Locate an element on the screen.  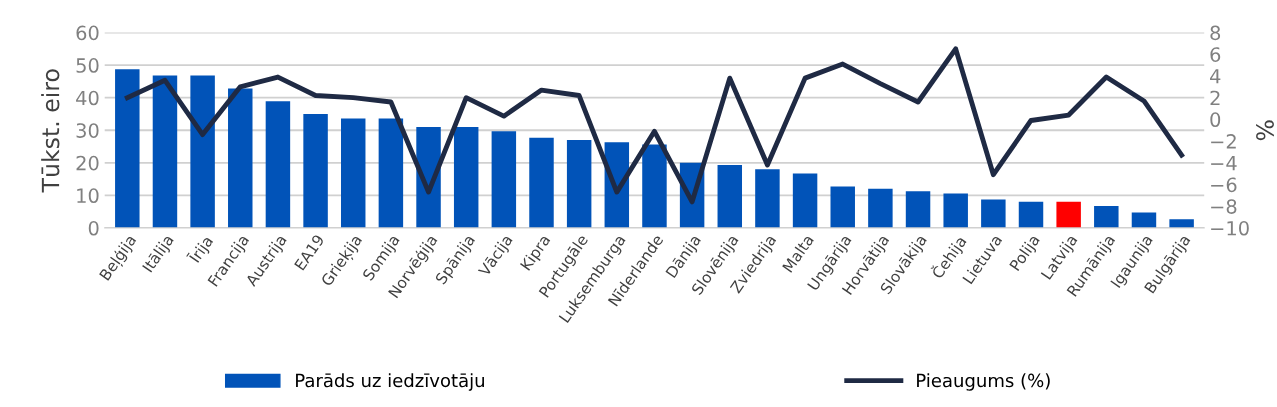
legend-label: Pieaugums (%) is located at coordinates (983, 382).